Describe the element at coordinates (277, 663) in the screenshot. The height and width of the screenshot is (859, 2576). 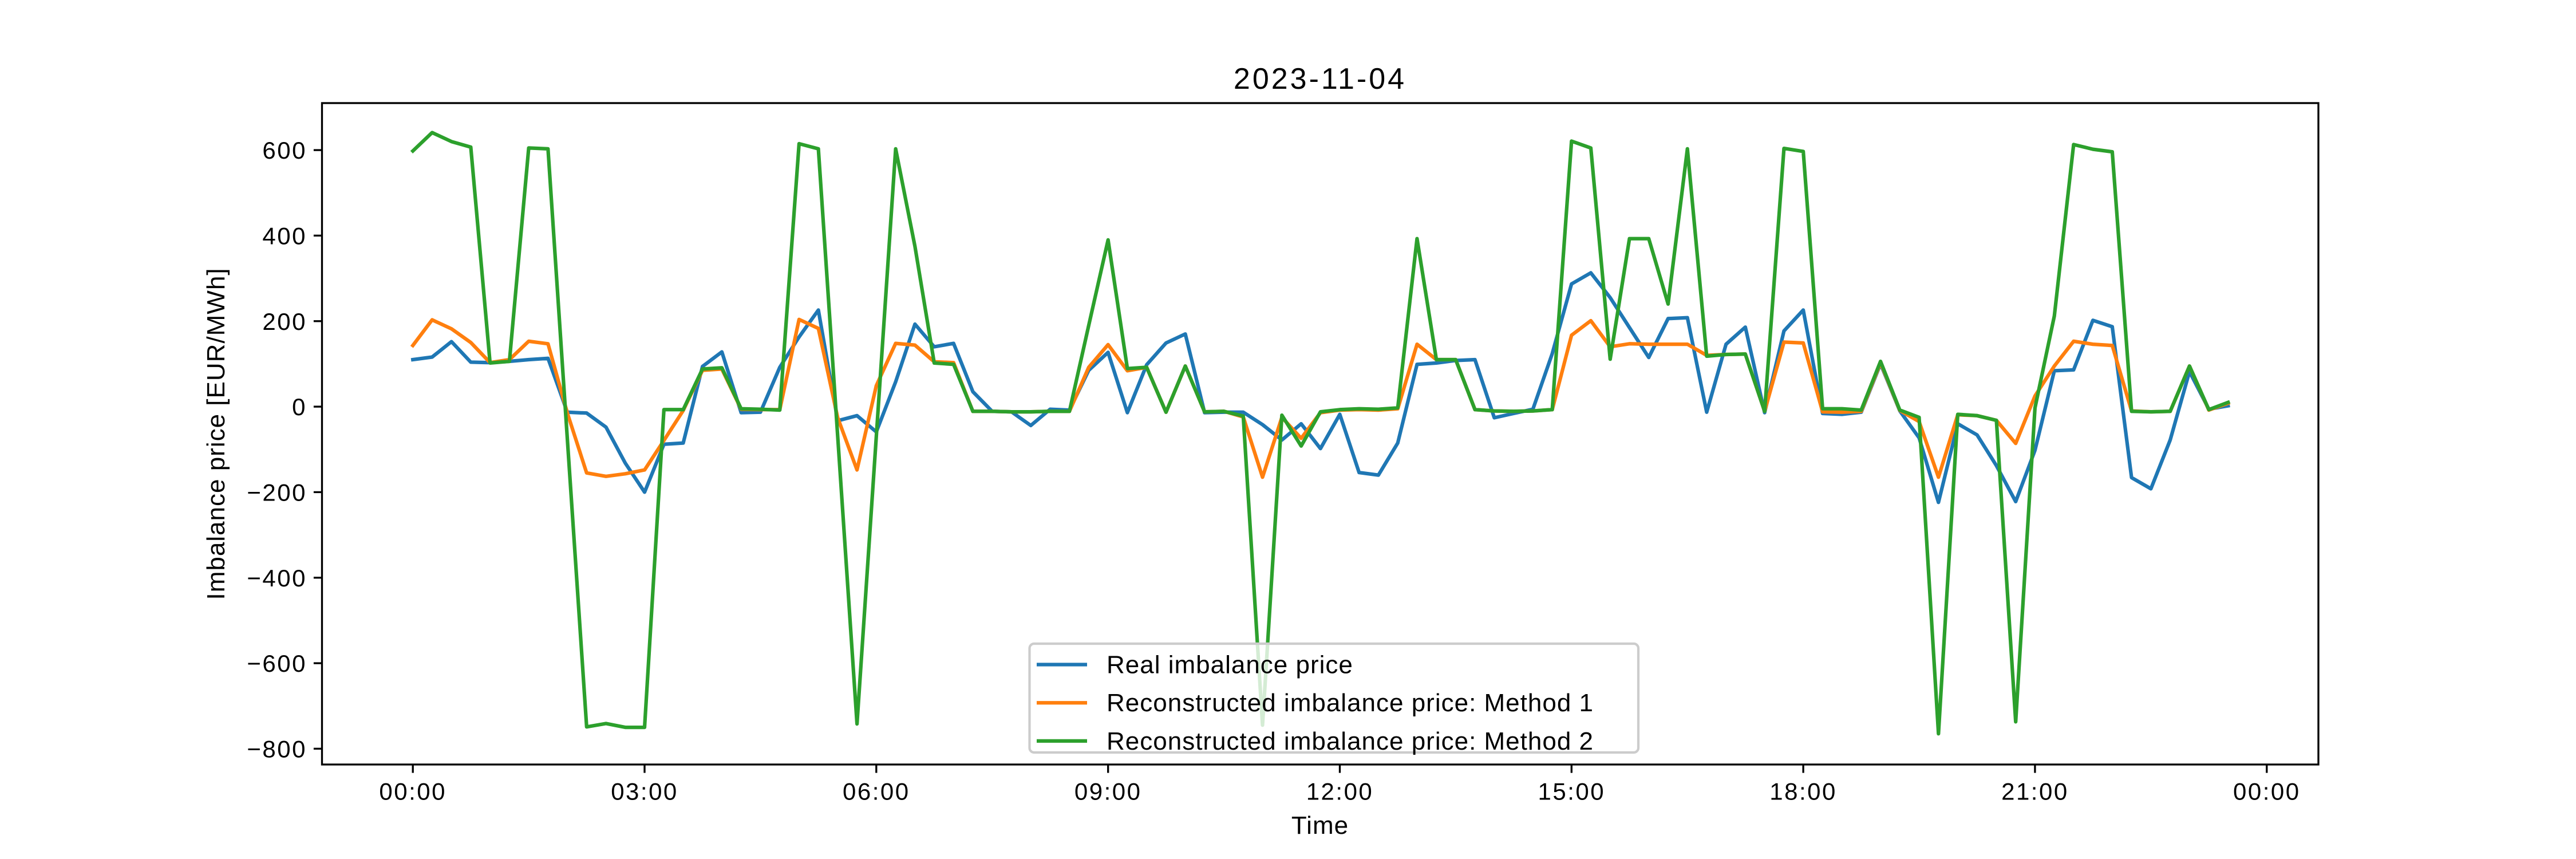
I see `svg-text: −600` at that location.